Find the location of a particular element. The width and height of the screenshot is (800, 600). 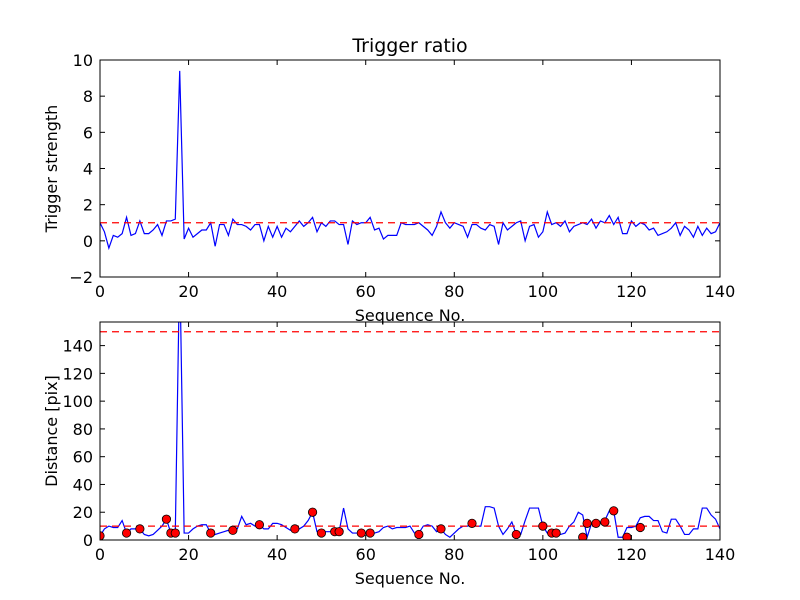

y-tick-label: 60 is located at coordinates (83, 457).